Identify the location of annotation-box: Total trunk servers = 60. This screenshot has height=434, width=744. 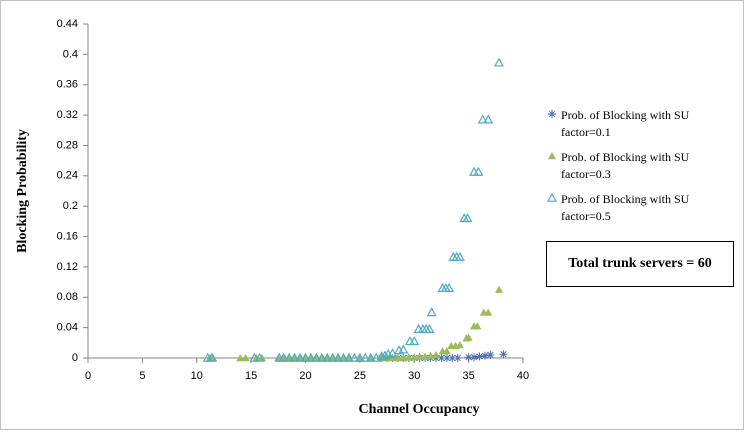
(640, 264).